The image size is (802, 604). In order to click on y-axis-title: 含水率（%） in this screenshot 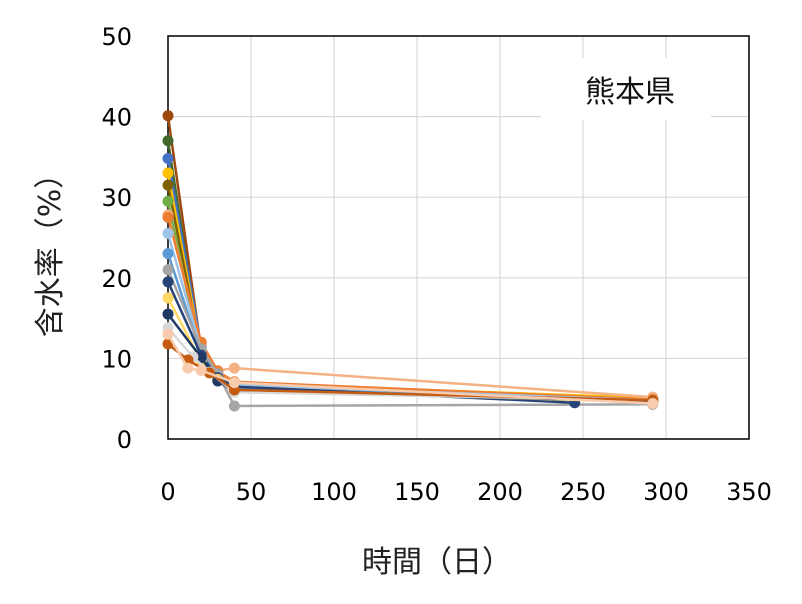, I will do `click(50, 248)`.